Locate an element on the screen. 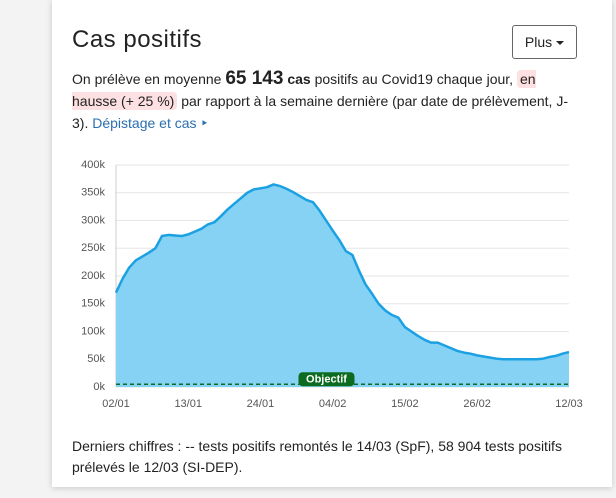  average: 65 143 is located at coordinates (254, 78).